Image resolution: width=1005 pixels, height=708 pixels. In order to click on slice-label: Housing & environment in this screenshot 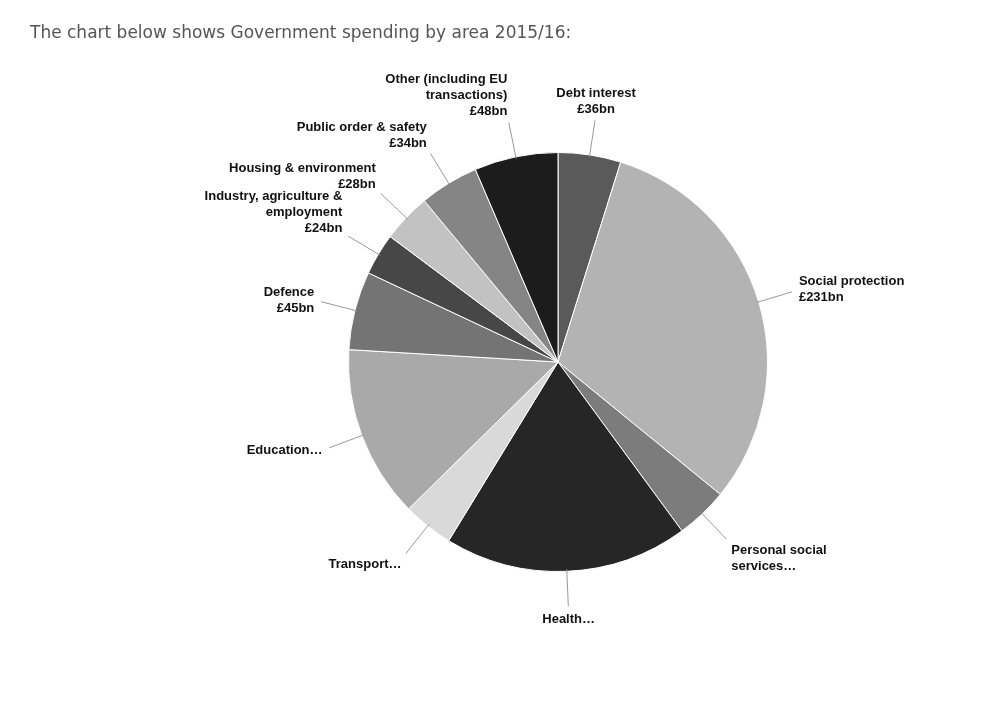, I will do `click(303, 168)`.